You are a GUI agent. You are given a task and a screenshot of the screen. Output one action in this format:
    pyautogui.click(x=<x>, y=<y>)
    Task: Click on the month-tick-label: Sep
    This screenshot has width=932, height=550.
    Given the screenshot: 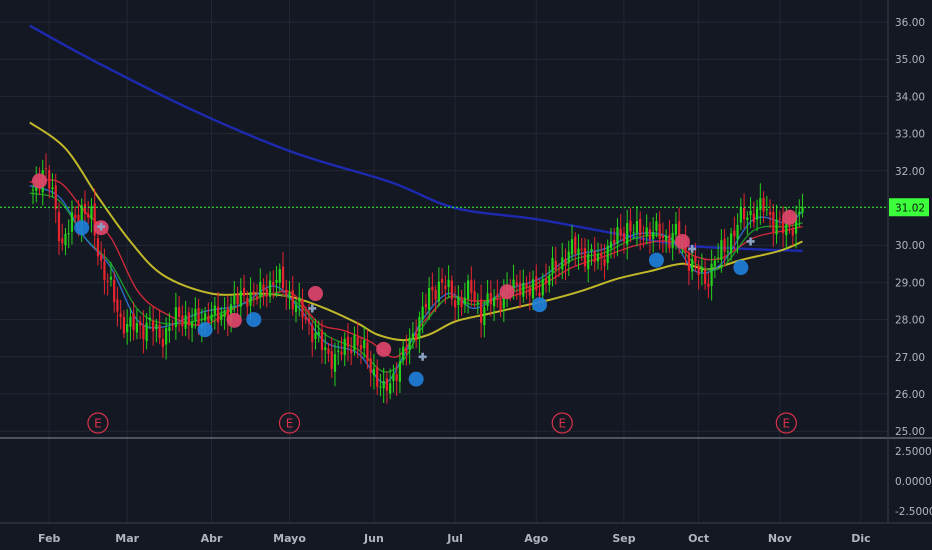 What is the action you would take?
    pyautogui.click(x=623, y=538)
    